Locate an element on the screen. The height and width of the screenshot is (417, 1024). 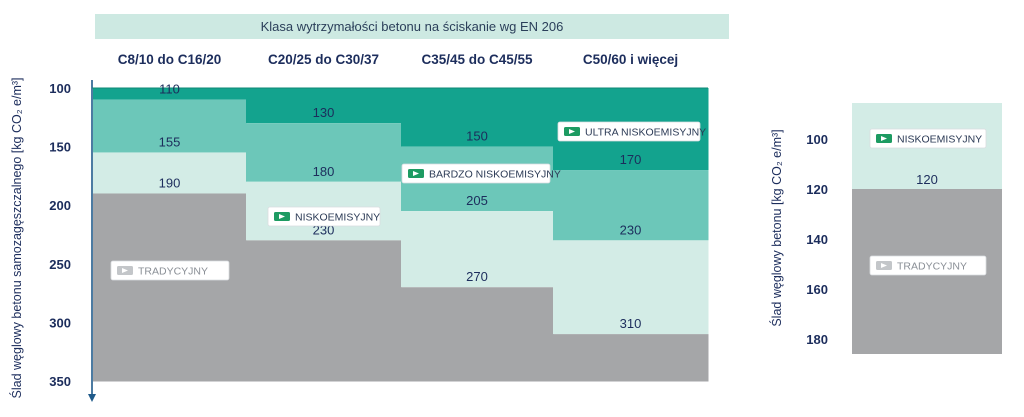
y-tick-label: 200 is located at coordinates (60, 205).